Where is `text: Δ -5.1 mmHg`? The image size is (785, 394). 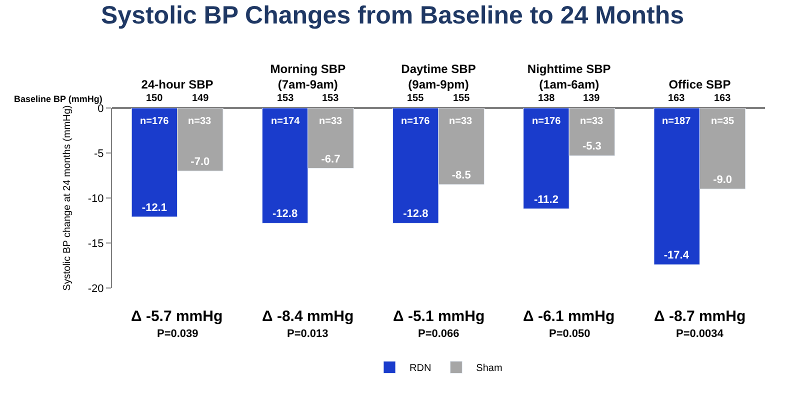 text: Δ -5.1 mmHg is located at coordinates (439, 316).